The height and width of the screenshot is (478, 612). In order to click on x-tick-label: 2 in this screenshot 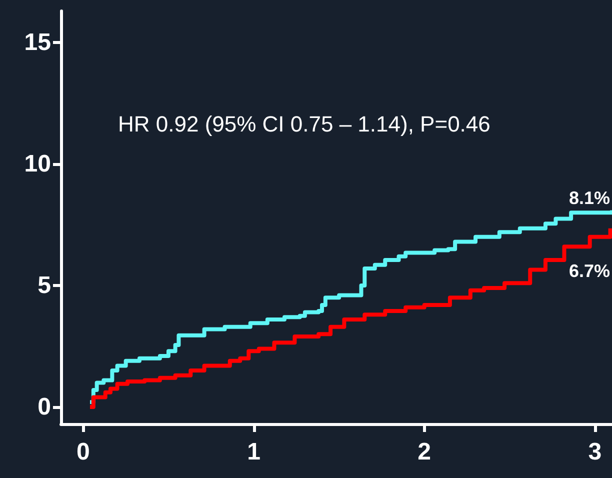, I will do `click(425, 452)`.